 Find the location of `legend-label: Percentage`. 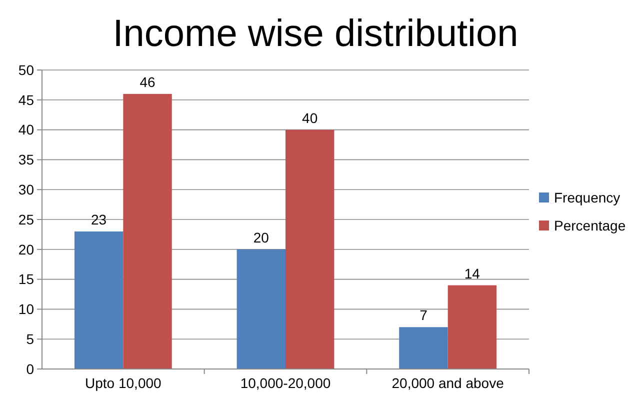

legend-label: Percentage is located at coordinates (590, 225).